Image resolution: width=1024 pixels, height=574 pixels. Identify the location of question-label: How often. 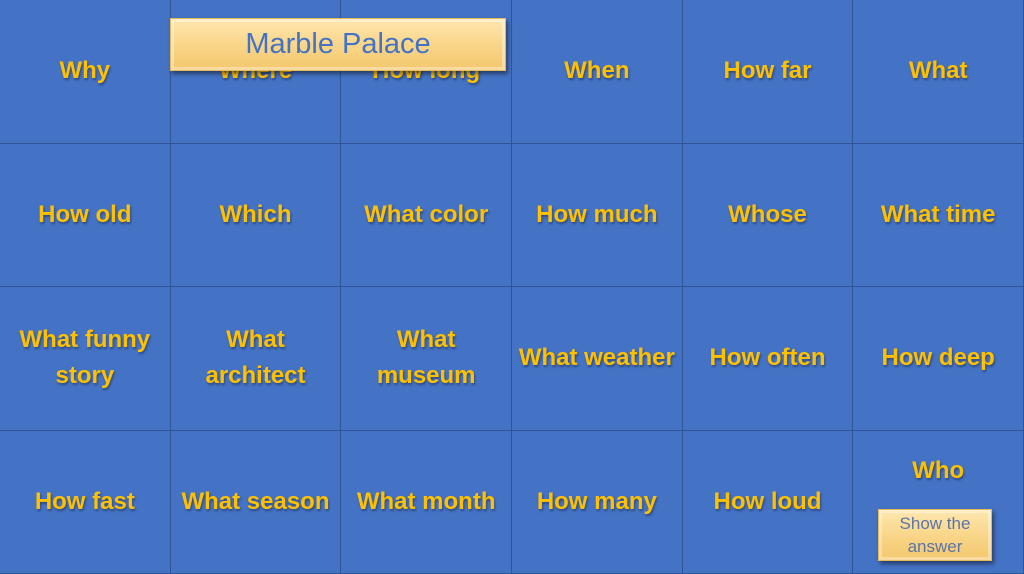
(767, 358).